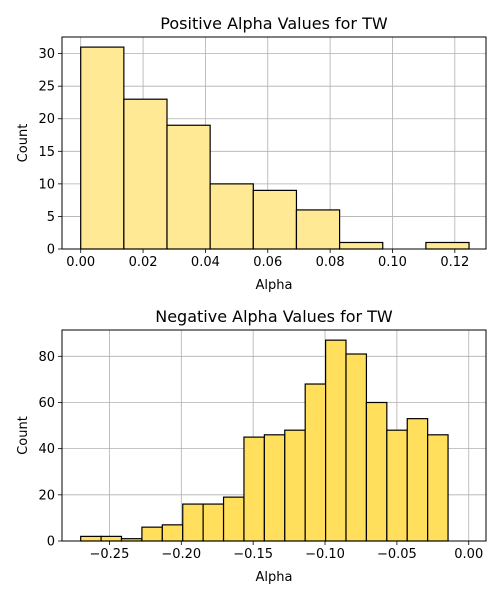  I want to click on x-tick-label: −0.25, so click(110, 554).